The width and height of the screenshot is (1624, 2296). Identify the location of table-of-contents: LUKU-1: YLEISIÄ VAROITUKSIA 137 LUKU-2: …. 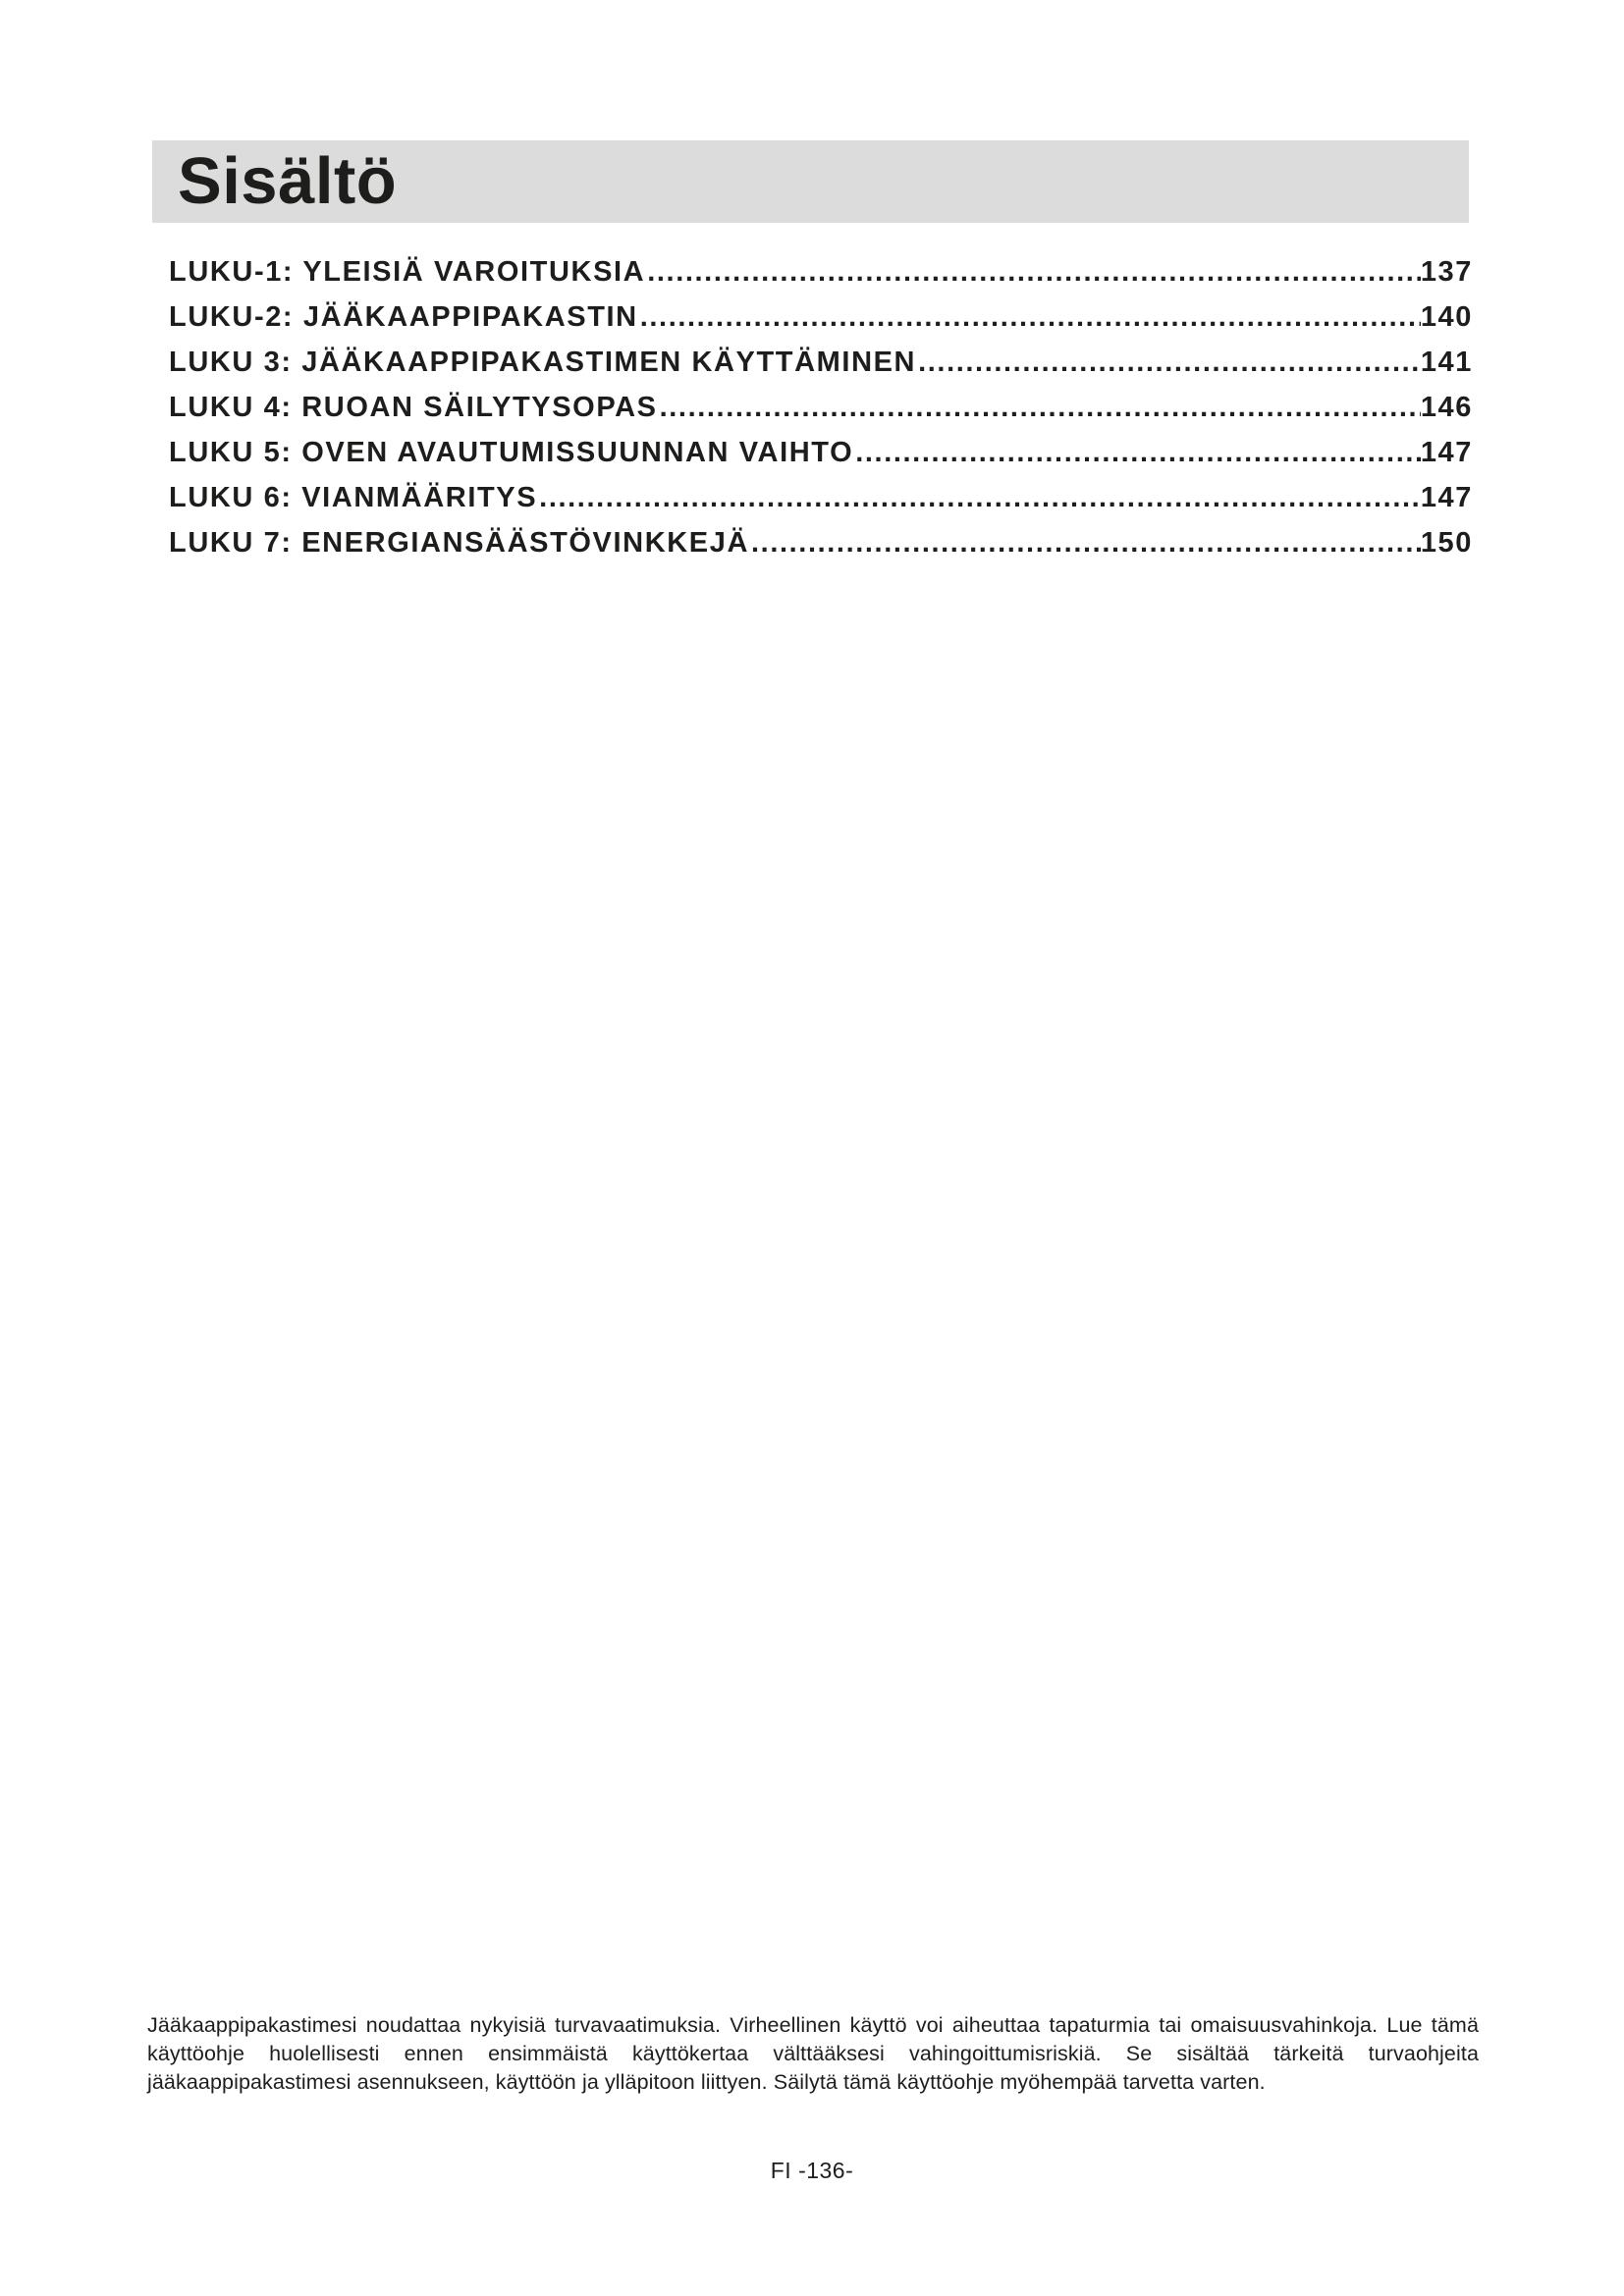
(821, 407).